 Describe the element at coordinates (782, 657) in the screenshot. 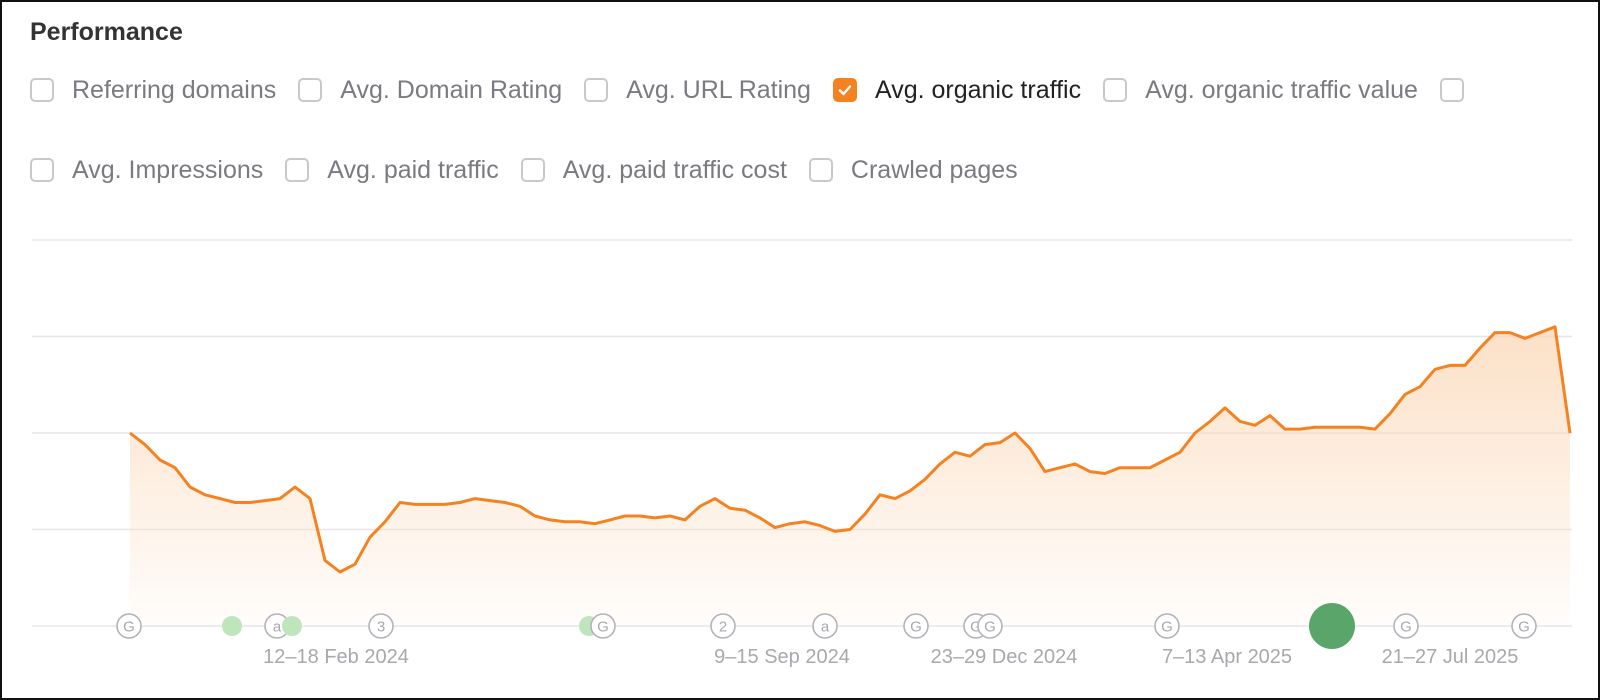

I see `x-tick-label: 9–15 Sep 2024` at that location.